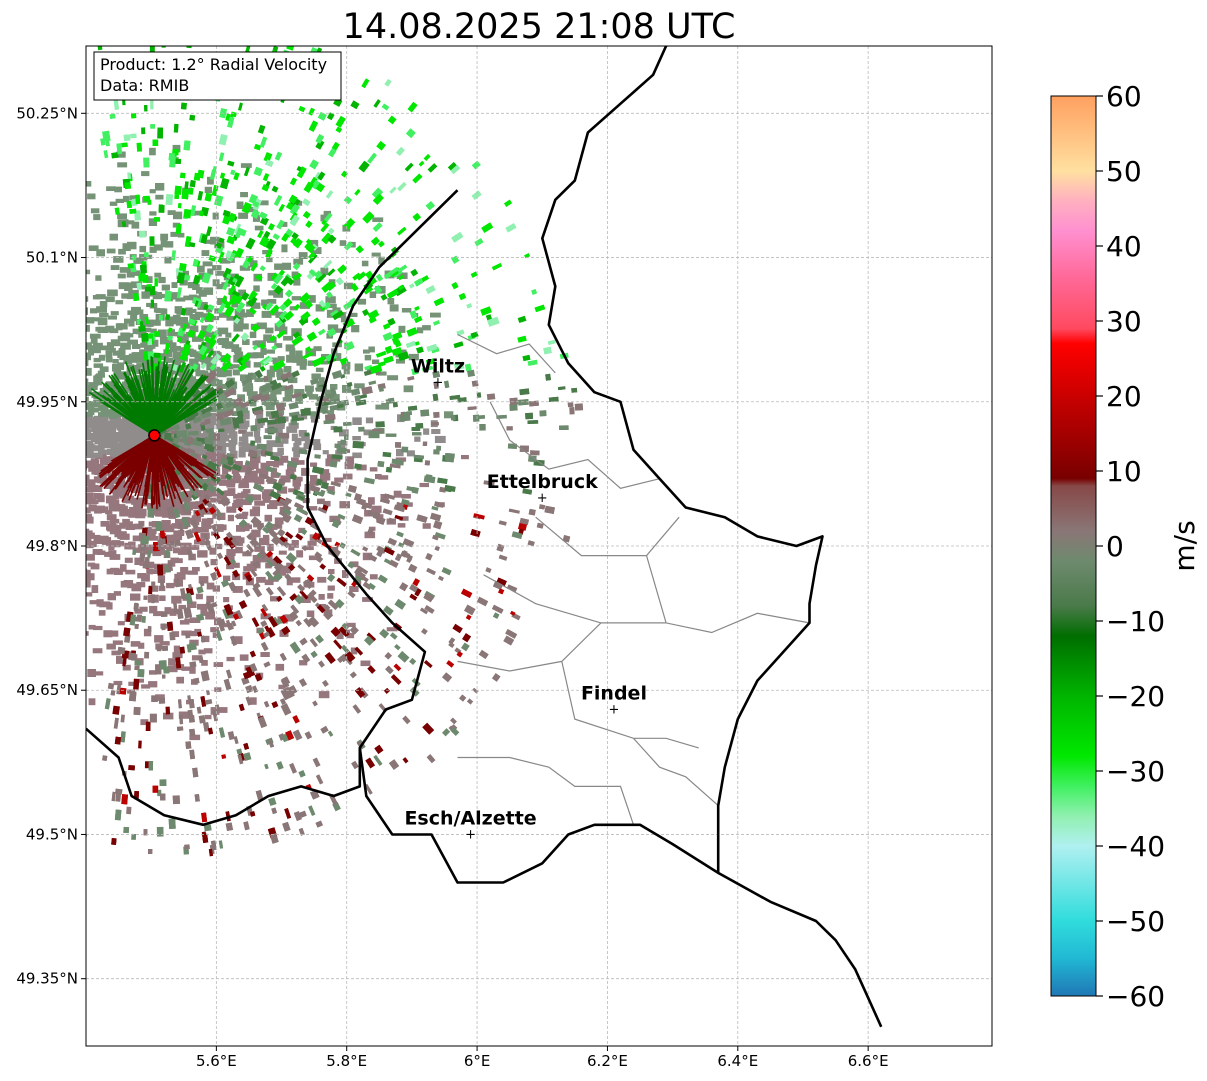 This screenshot has height=1081, width=1207. I want to click on longitude-ticks: 5.6°E 5.8°E 6°E 6.2°E 6.4°E 6.6°E, so click(542, 1058).